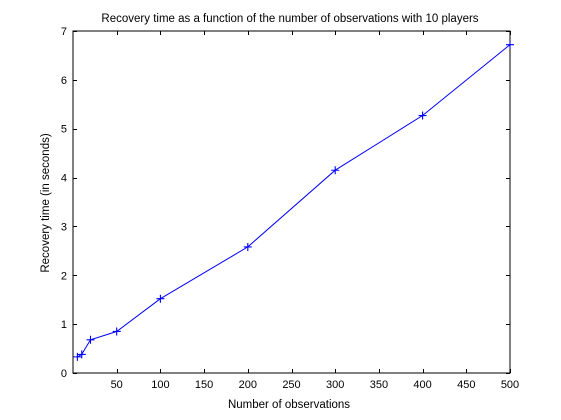 Image resolution: width=561 pixels, height=420 pixels. Describe the element at coordinates (64, 325) in the screenshot. I see `y-tick-label: 1` at that location.